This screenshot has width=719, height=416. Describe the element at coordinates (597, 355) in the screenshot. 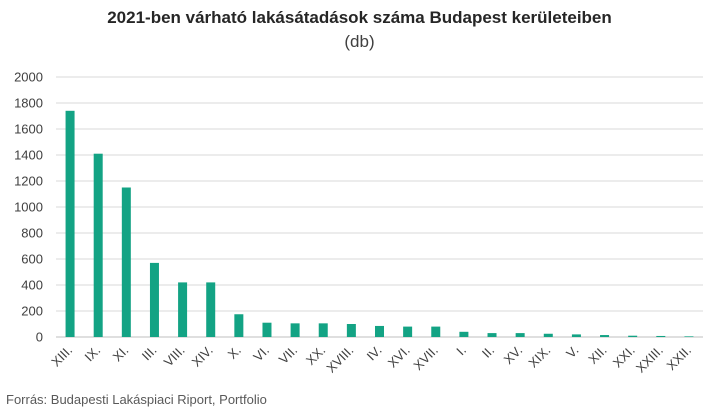

I see `x-tick-label: XII.` at that location.